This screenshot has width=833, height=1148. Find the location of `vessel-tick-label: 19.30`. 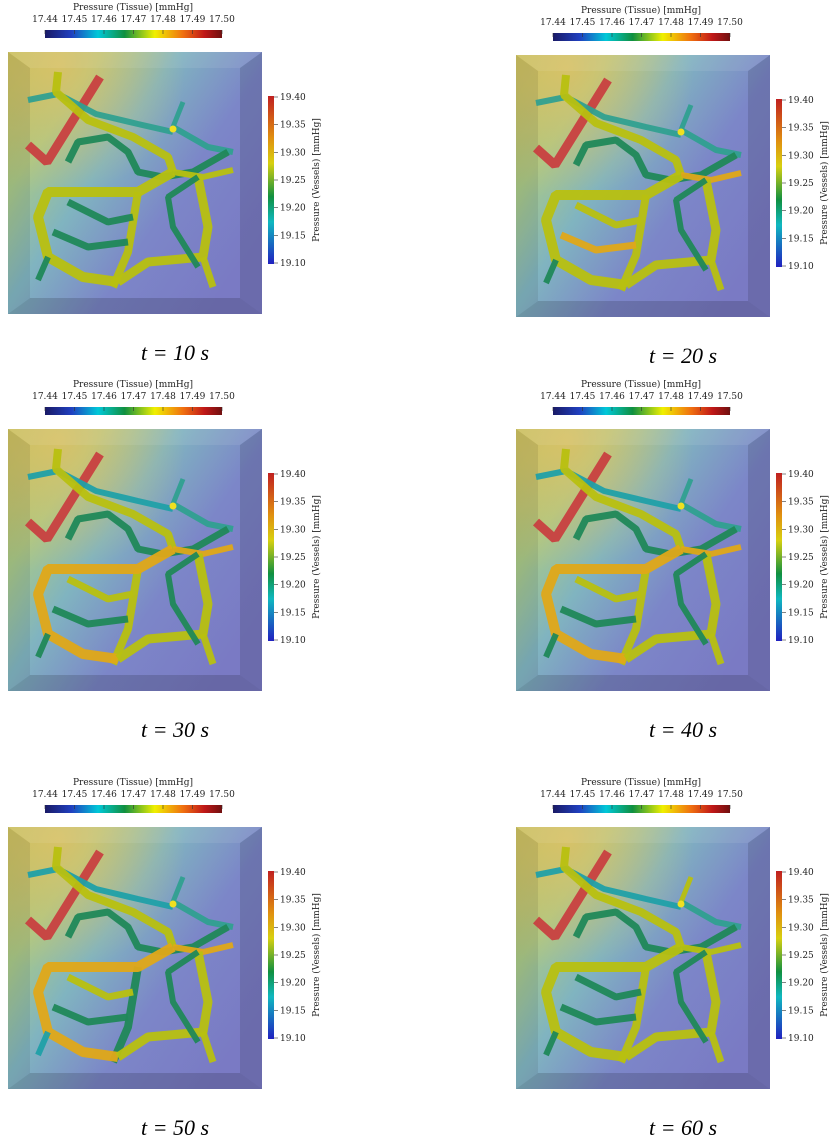

vessel-tick-label: 19.30 is located at coordinates (801, 530).